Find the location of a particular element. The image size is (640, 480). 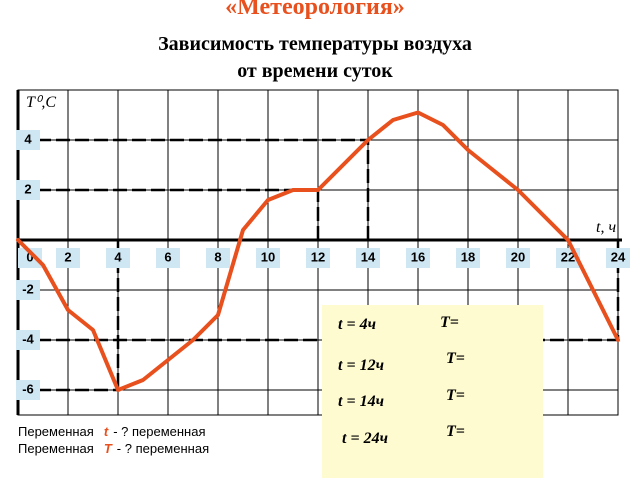

question-time: t = 12ч is located at coordinates (361, 365).